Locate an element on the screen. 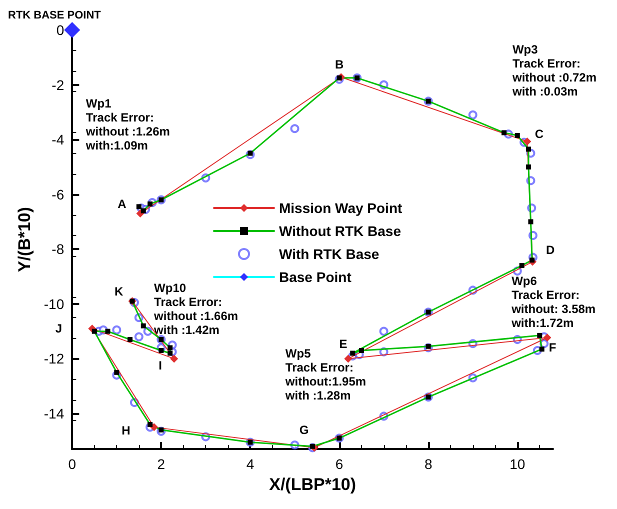 The width and height of the screenshot is (617, 509). x-tick-label: 2 is located at coordinates (161, 464).